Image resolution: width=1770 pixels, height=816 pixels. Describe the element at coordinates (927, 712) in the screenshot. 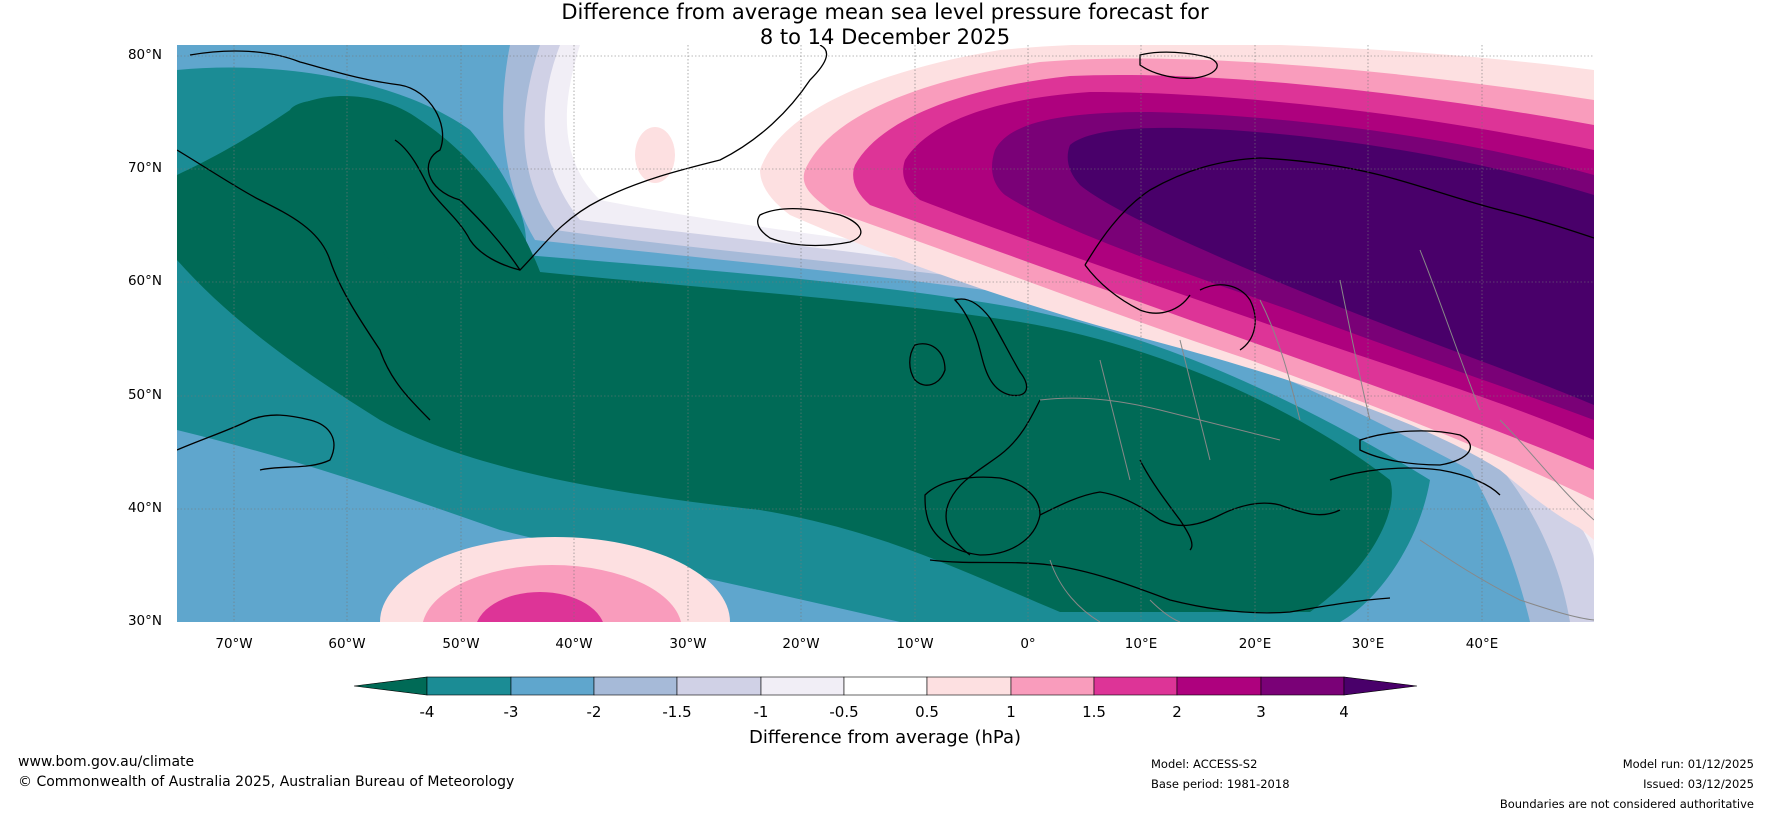

I see `colorbar-tick-p0_5: 0.5` at that location.